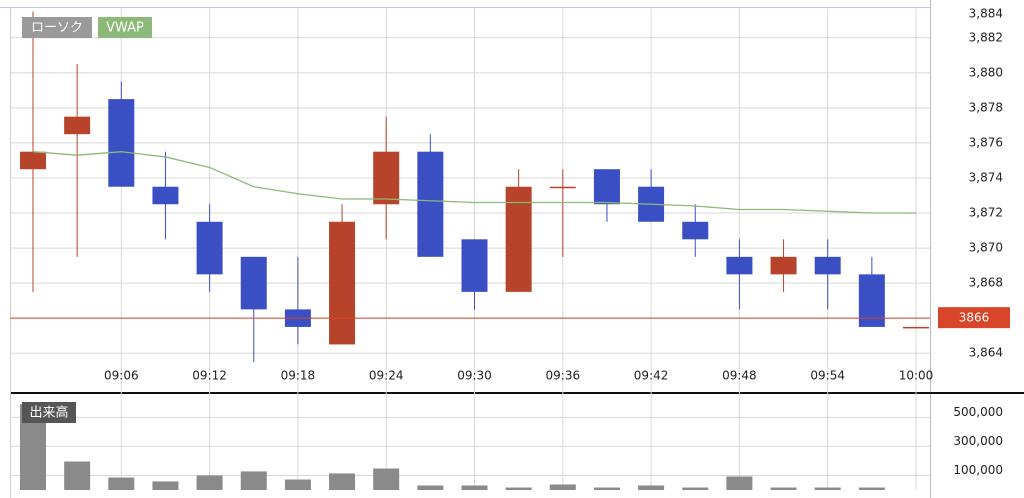  I want to click on x-tick-label: 09:24, so click(386, 376).